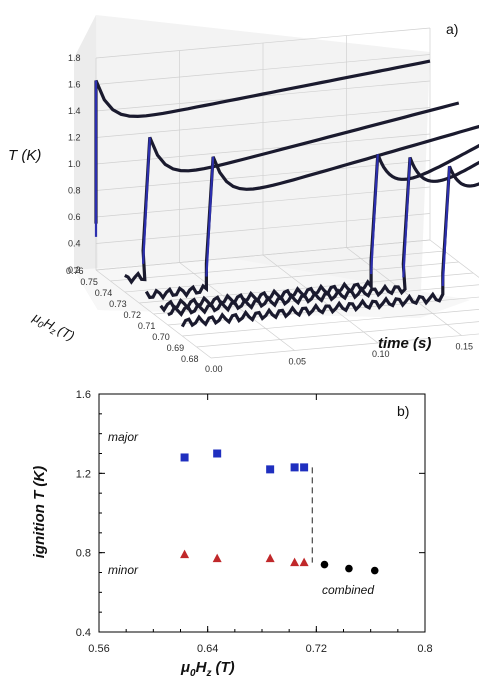 The width and height of the screenshot is (479, 692). Describe the element at coordinates (89, 282) in the screenshot. I see `field-tick-label: 0.75` at that location.